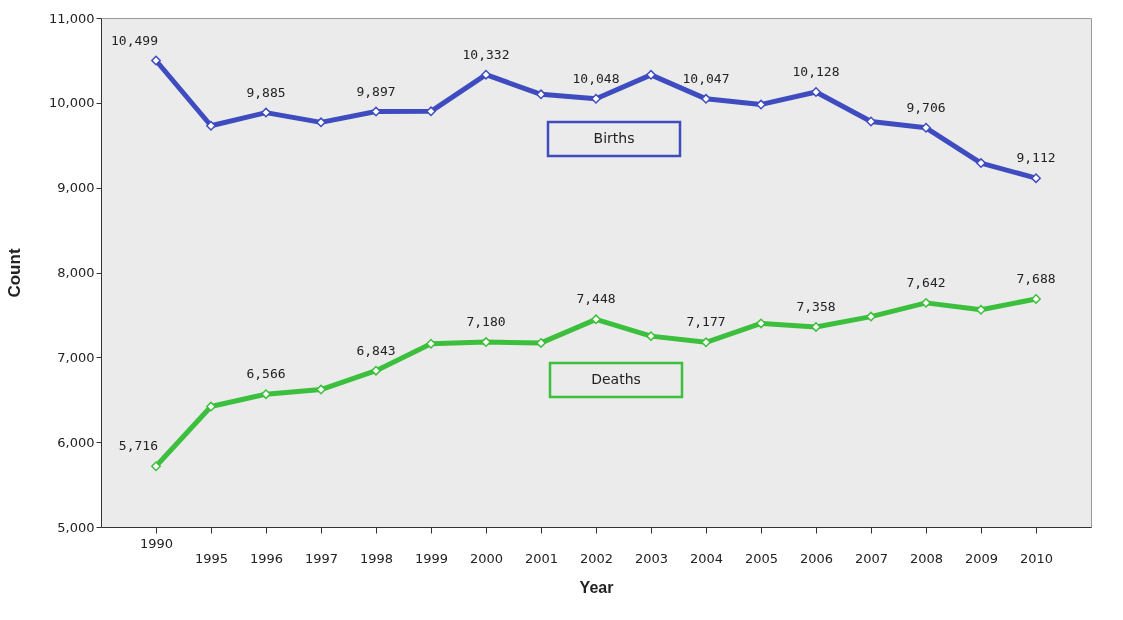 This screenshot has width=1123, height=620. What do you see at coordinates (1036, 278) in the screenshot?
I see `data-label: 7,688` at bounding box center [1036, 278].